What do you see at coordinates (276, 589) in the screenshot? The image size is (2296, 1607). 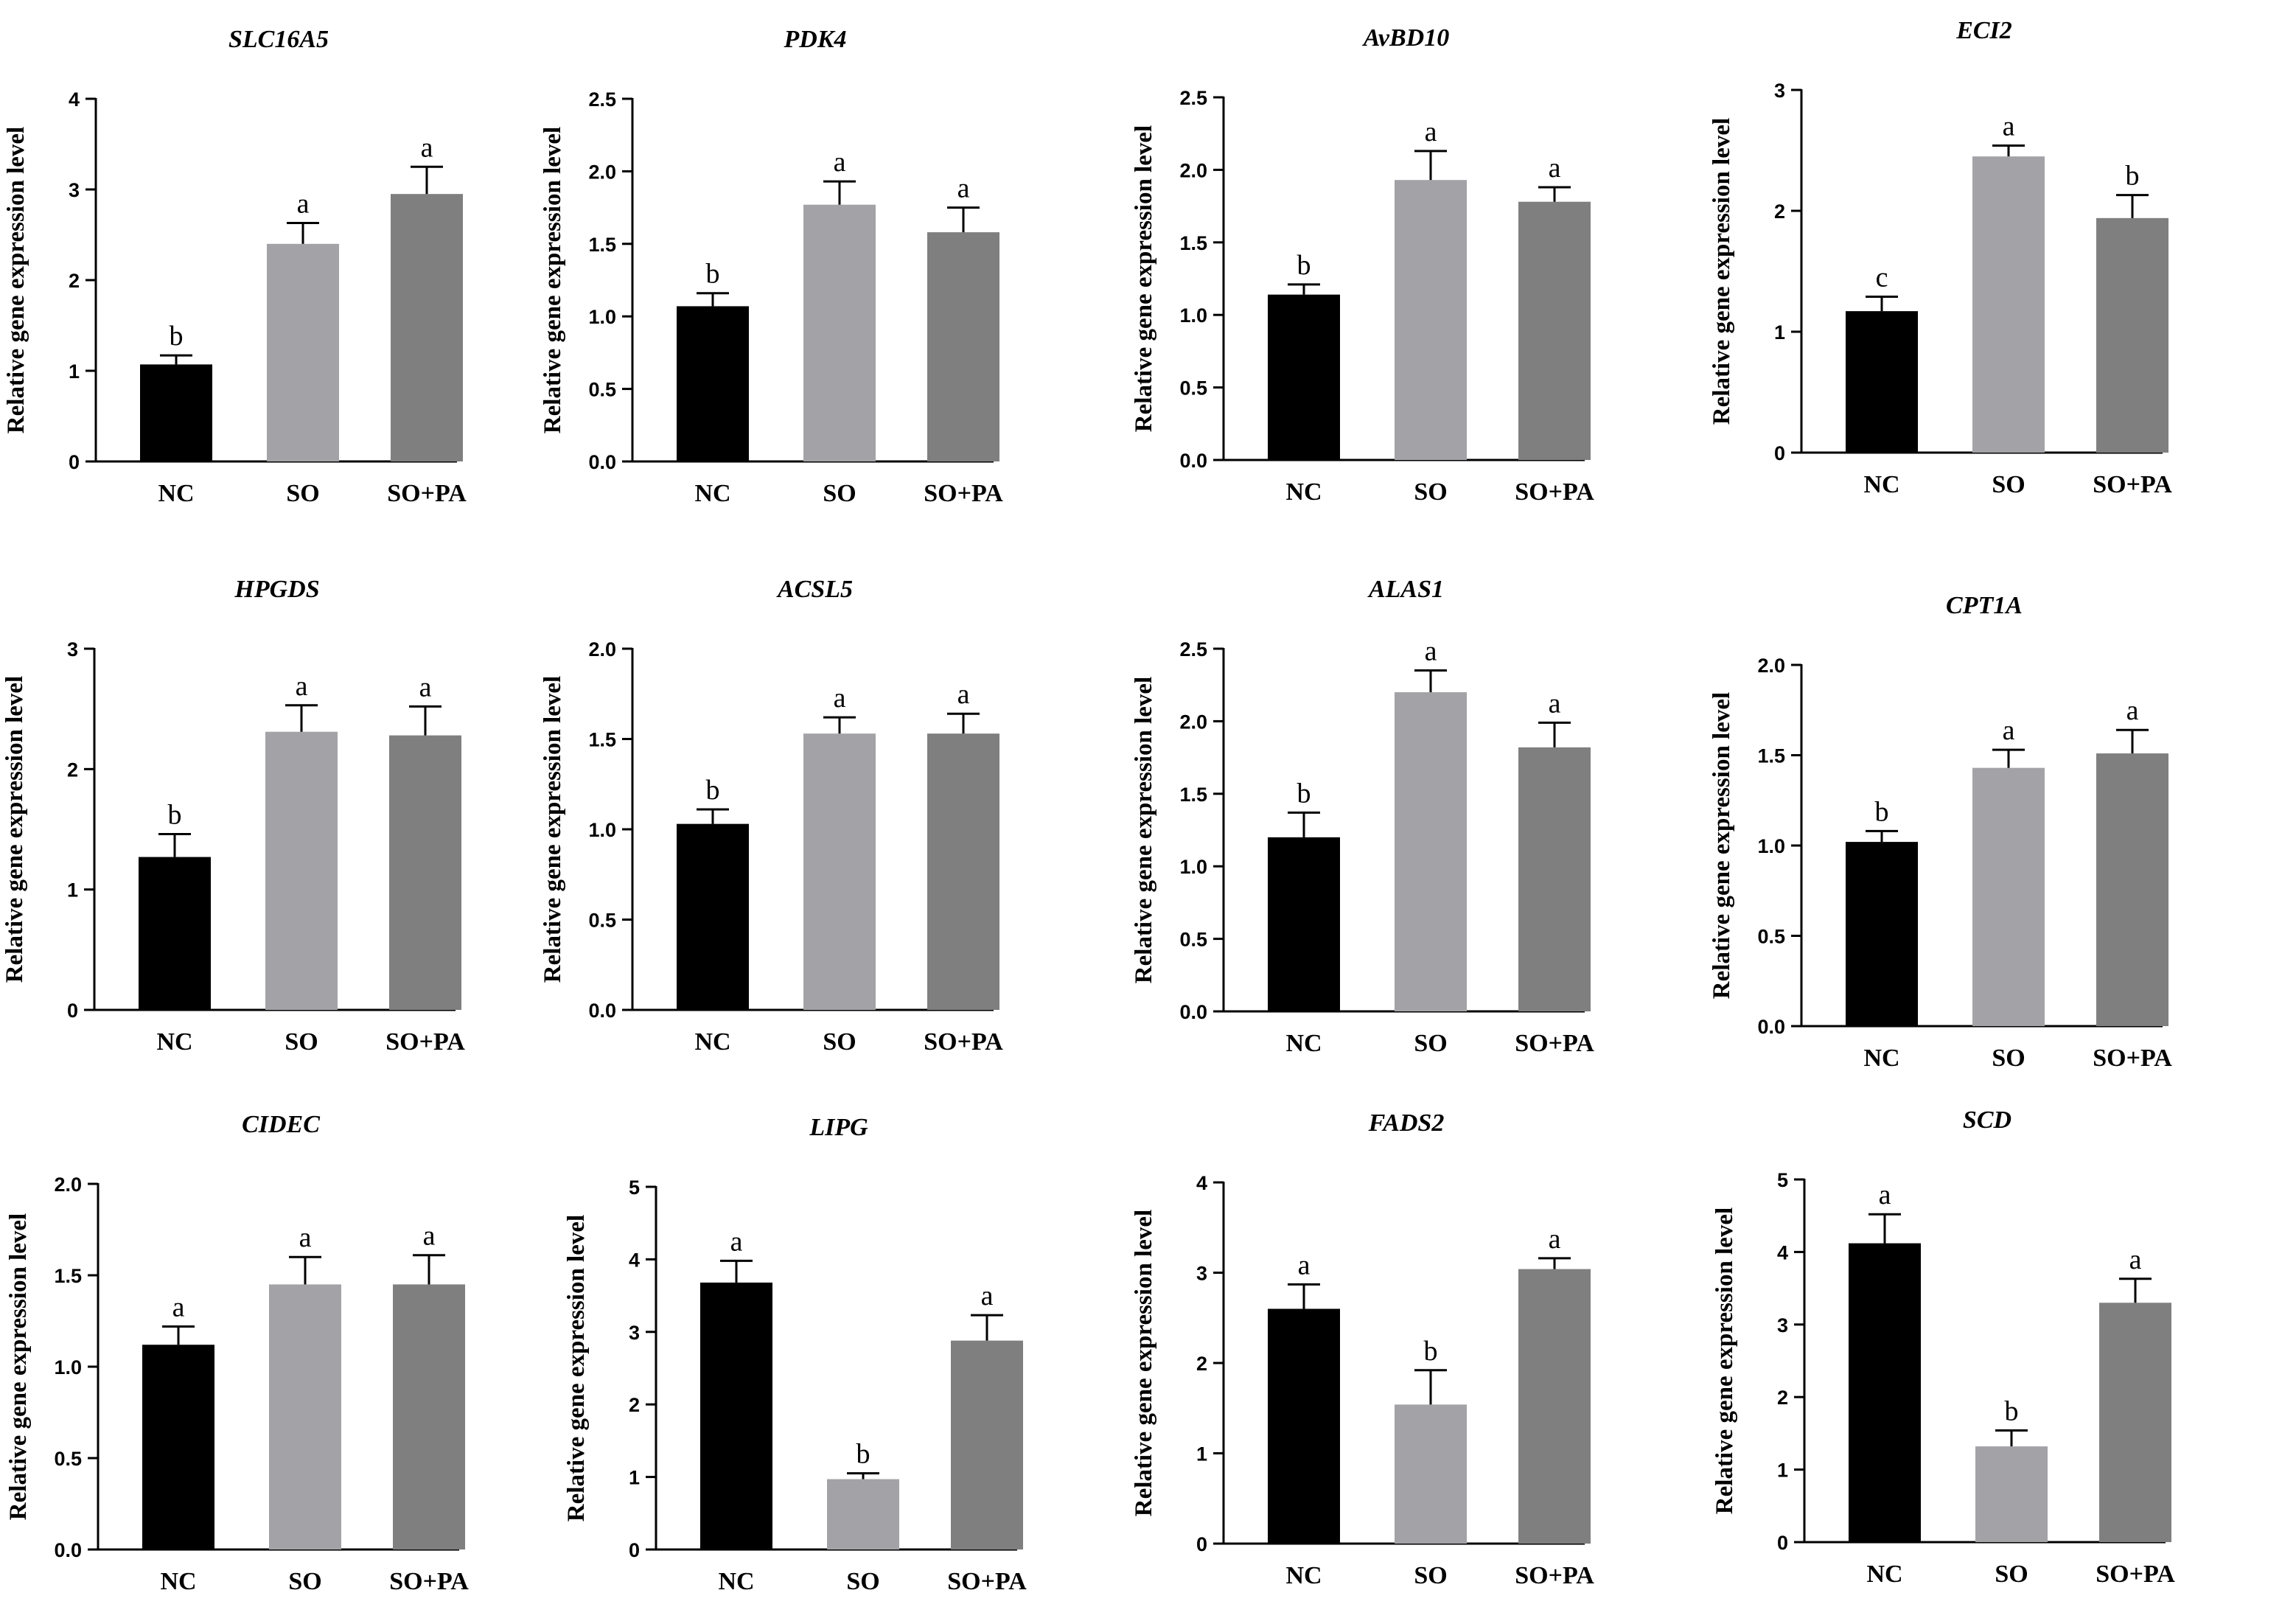 I see `chart-title: HPGDS` at bounding box center [276, 589].